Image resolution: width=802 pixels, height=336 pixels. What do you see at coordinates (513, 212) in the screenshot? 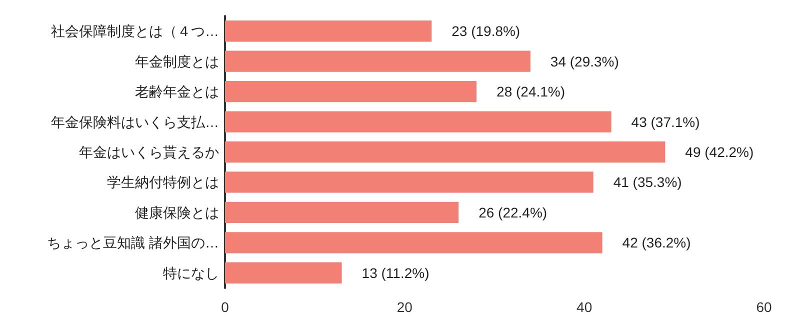
I see `data-label: 26 (22.4%)` at bounding box center [513, 212].